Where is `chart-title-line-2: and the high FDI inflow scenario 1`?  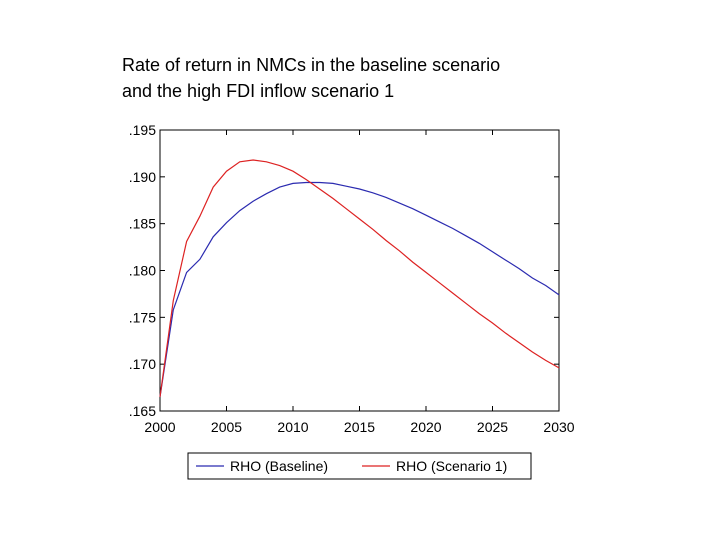
chart-title-line-2: and the high FDI inflow scenario 1 is located at coordinates (258, 91).